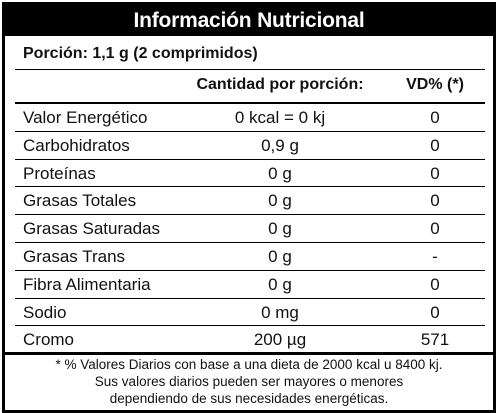 The height and width of the screenshot is (413, 496). Describe the element at coordinates (74, 256) in the screenshot. I see `nutrient-name: Grasas Trans` at that location.